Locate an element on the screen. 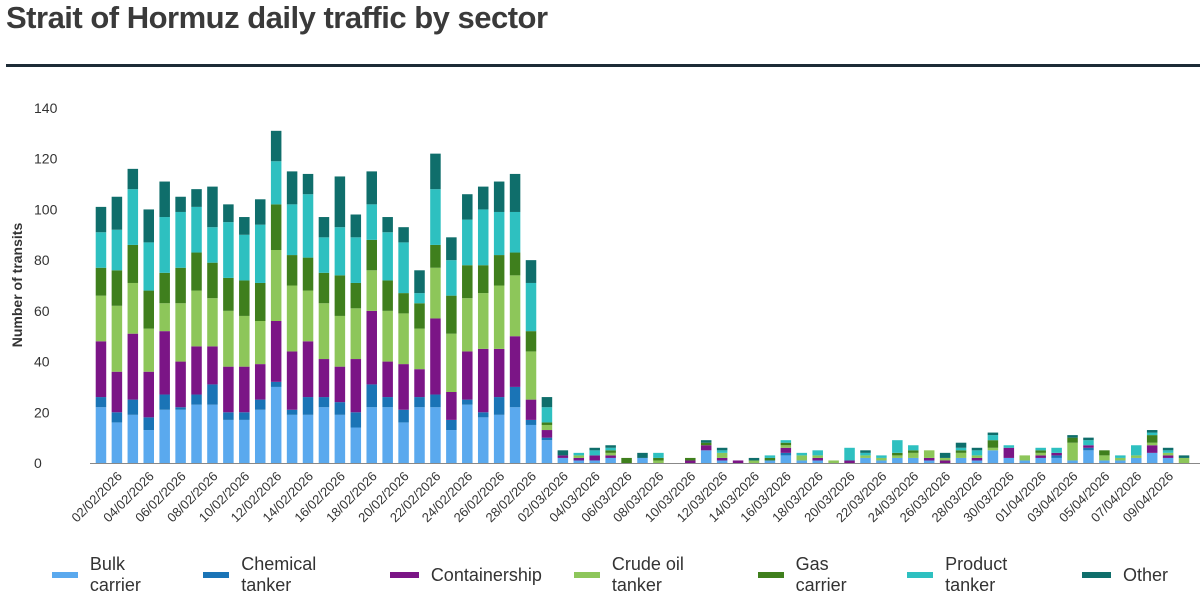  legend-item: Crude oil tanker is located at coordinates (649, 575).